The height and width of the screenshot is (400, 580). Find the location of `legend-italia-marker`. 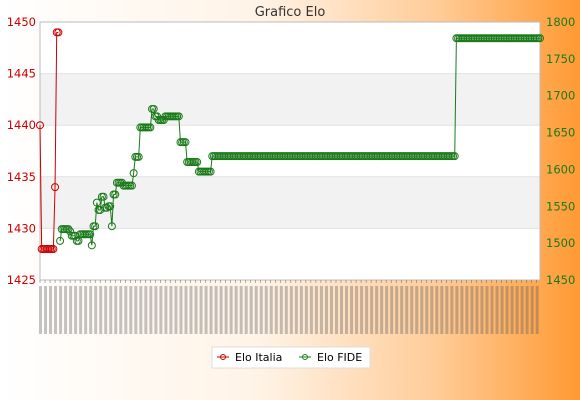

legend-italia-marker is located at coordinates (223, 357).